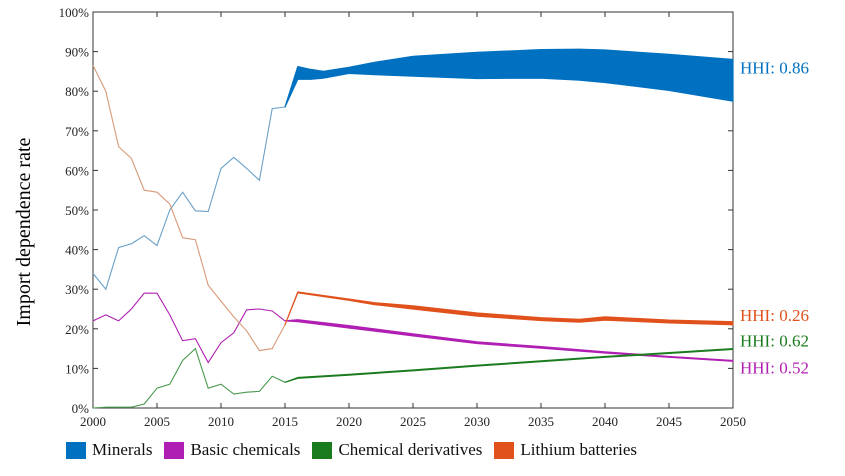 The width and height of the screenshot is (845, 476). What do you see at coordinates (77, 368) in the screenshot?
I see `y-tick-label: 10%` at bounding box center [77, 368].